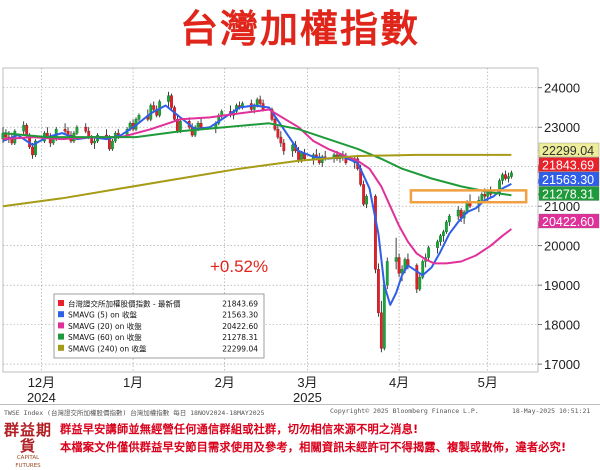  Describe the element at coordinates (262, 389) in the screenshot. I see `x-axis: 12月 1月 2月 3月 4月 5月 2024 2025` at that location.